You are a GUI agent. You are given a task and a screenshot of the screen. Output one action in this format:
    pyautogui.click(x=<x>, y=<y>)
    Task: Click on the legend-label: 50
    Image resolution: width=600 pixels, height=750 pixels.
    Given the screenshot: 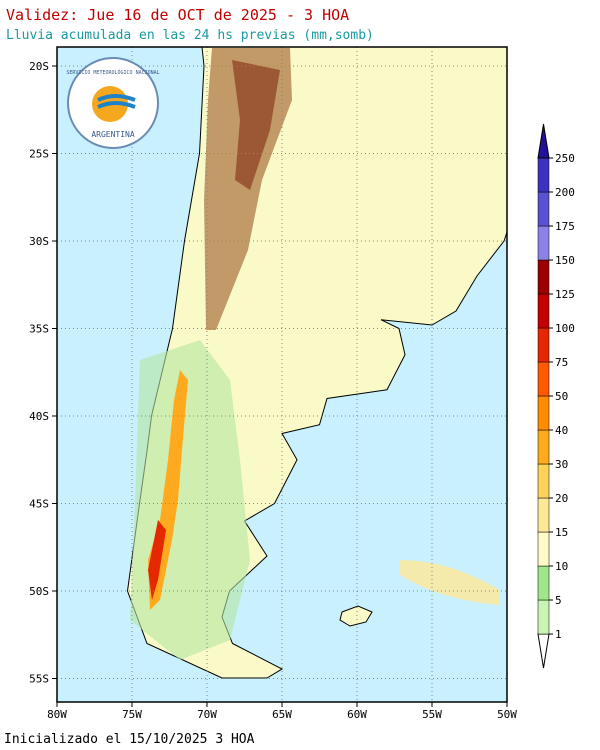 What is the action you would take?
    pyautogui.click(x=561, y=396)
    